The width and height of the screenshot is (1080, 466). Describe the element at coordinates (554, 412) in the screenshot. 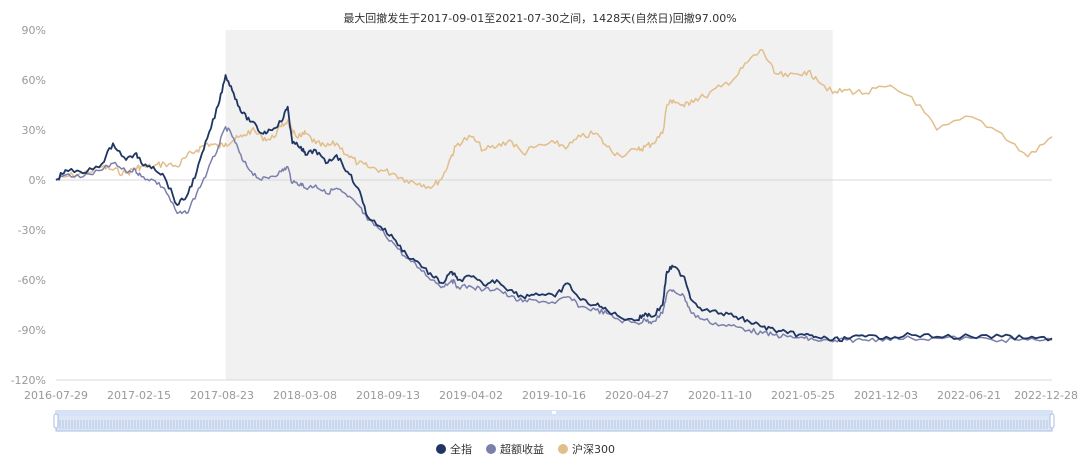

I see `data-zoom-center-grip` at that location.